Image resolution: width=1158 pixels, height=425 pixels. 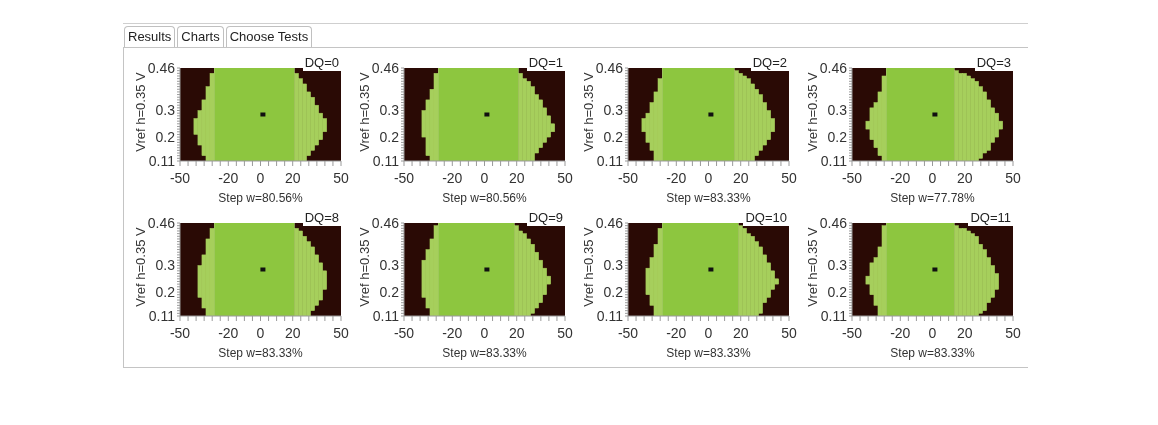 I want to click on x-axis-title: Step w=77.78%, so click(x=932, y=198).